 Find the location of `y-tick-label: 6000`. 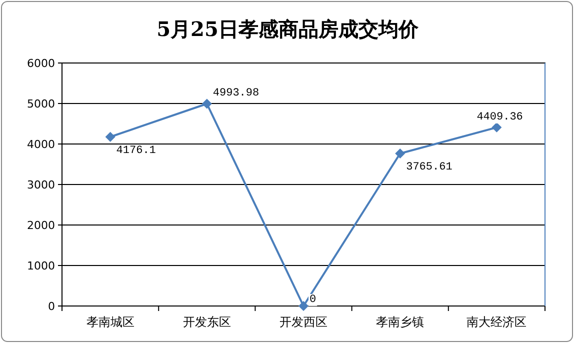

y-tick-label: 6000 is located at coordinates (41, 63).